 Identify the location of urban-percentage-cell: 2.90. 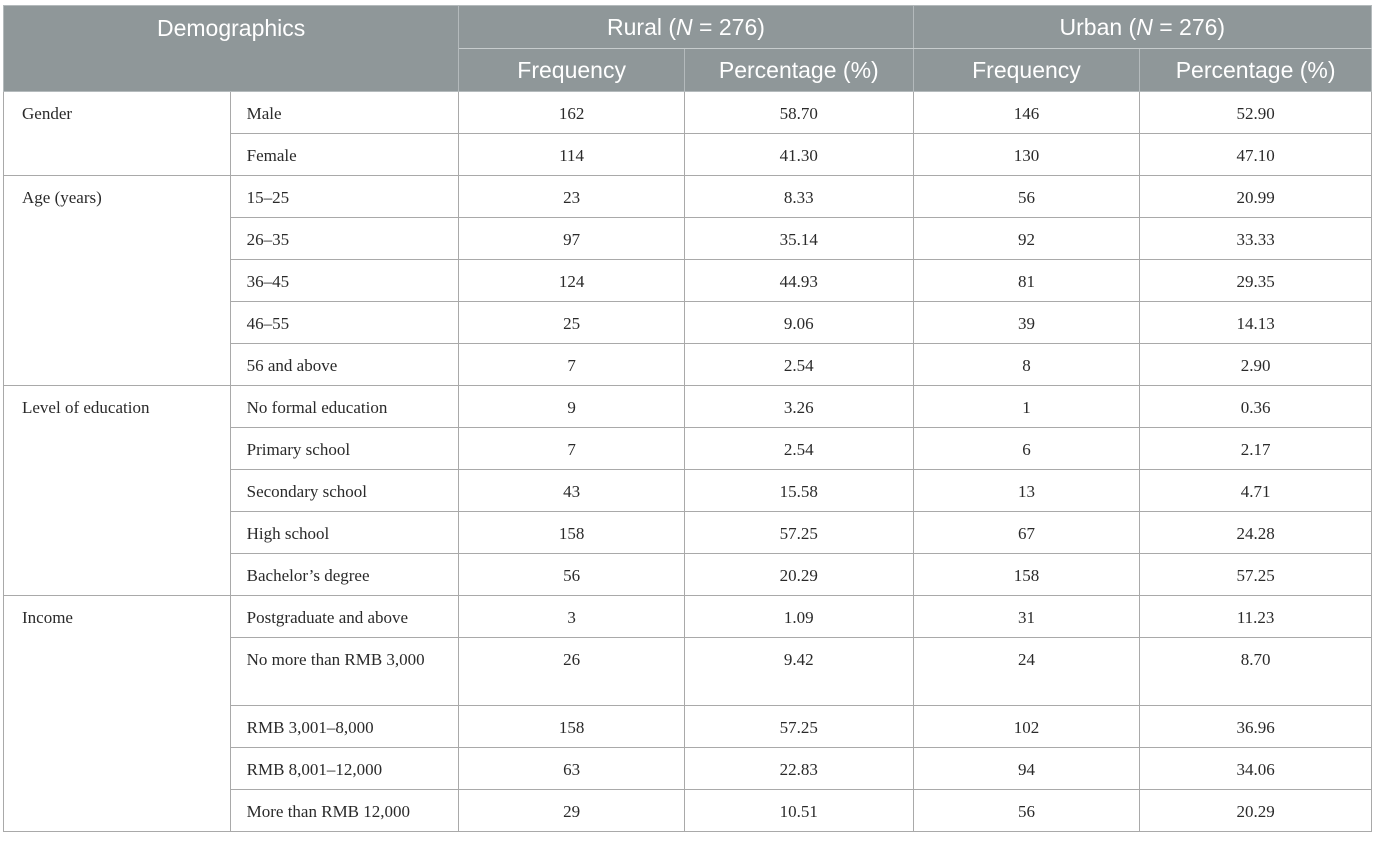
(1255, 364).